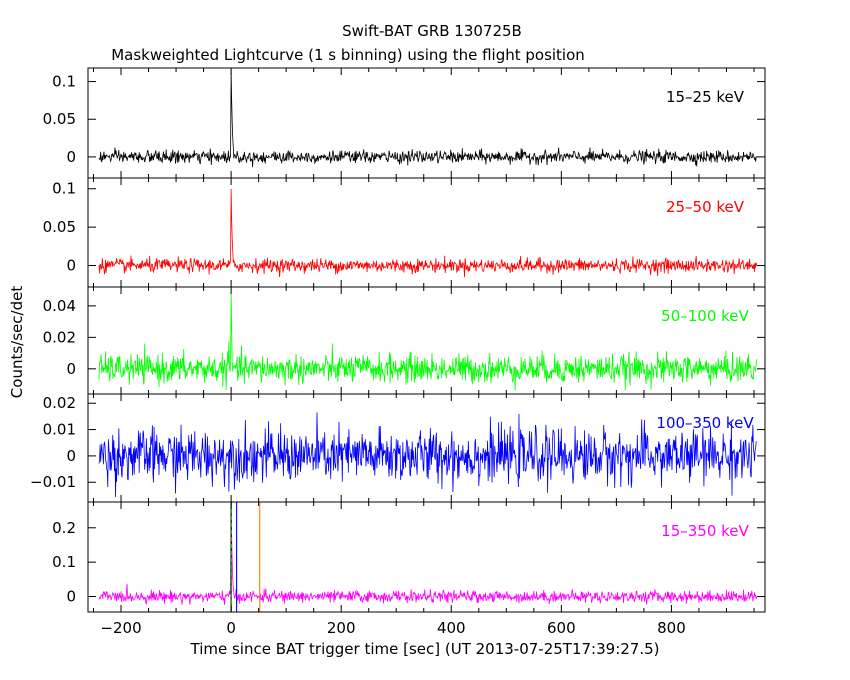 Image resolution: width=850 pixels, height=680 pixels. I want to click on panel-2: 0 0.05 0.1 25–50 keV, so click(404, 232).